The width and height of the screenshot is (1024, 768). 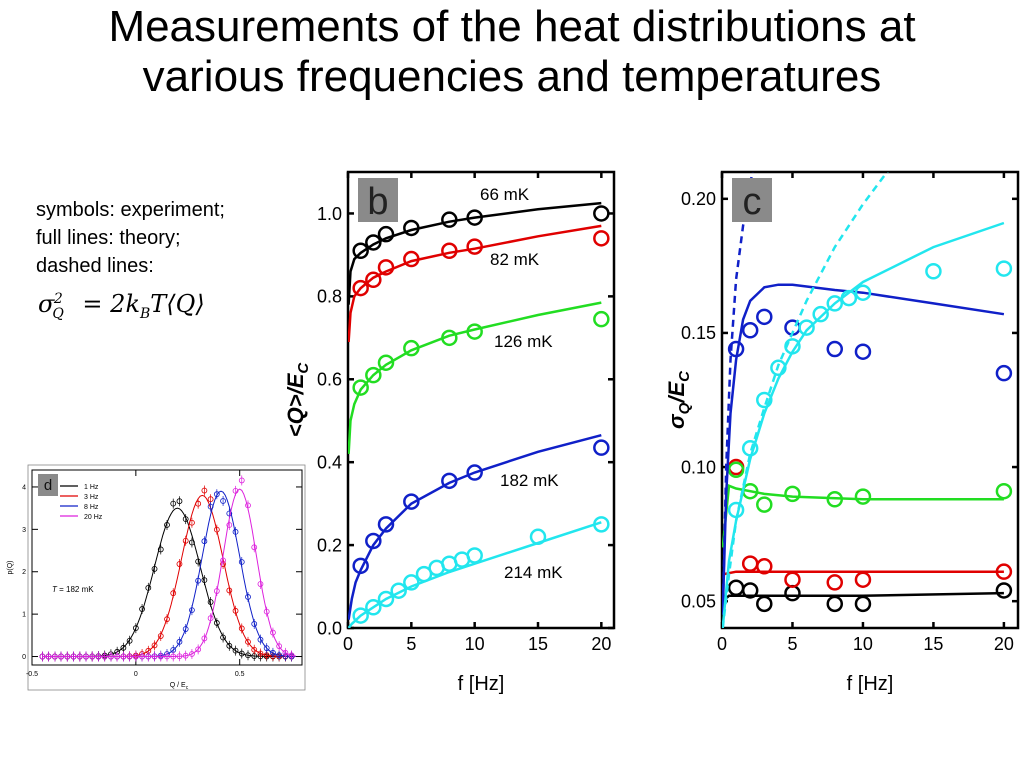 I want to click on plot-frame, so click(x=167, y=567).